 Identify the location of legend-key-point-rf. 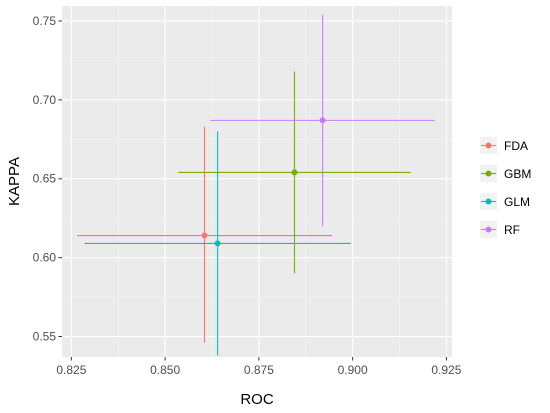
(488, 229).